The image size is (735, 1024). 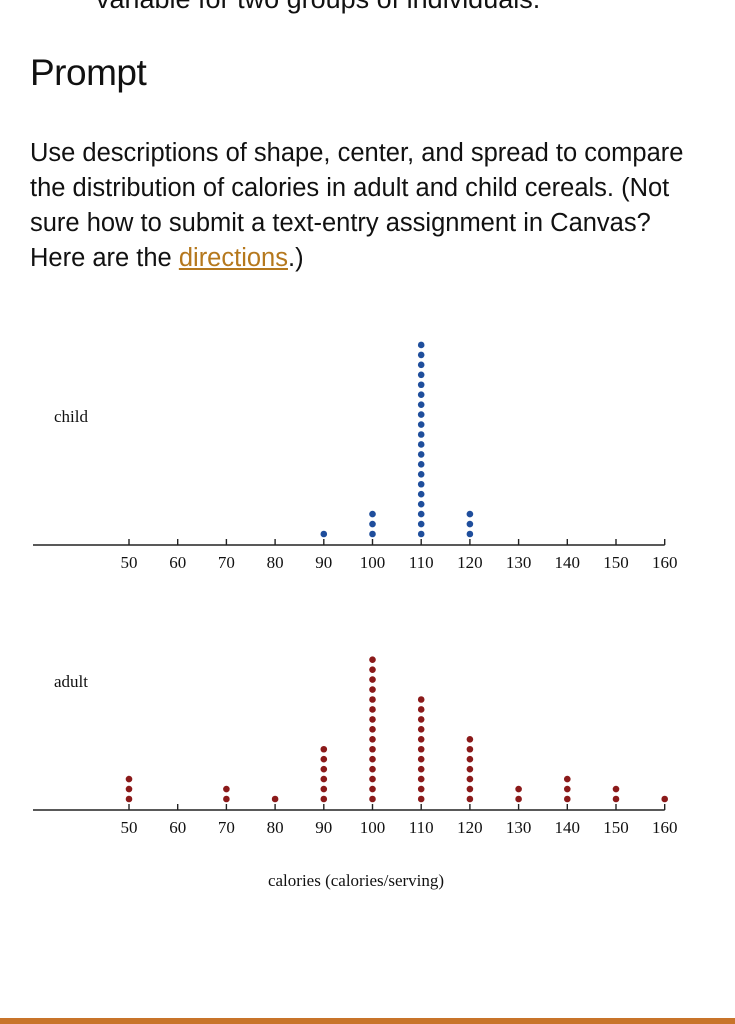 What do you see at coordinates (568, 562) in the screenshot?
I see `x-tick-label: 140` at bounding box center [568, 562].